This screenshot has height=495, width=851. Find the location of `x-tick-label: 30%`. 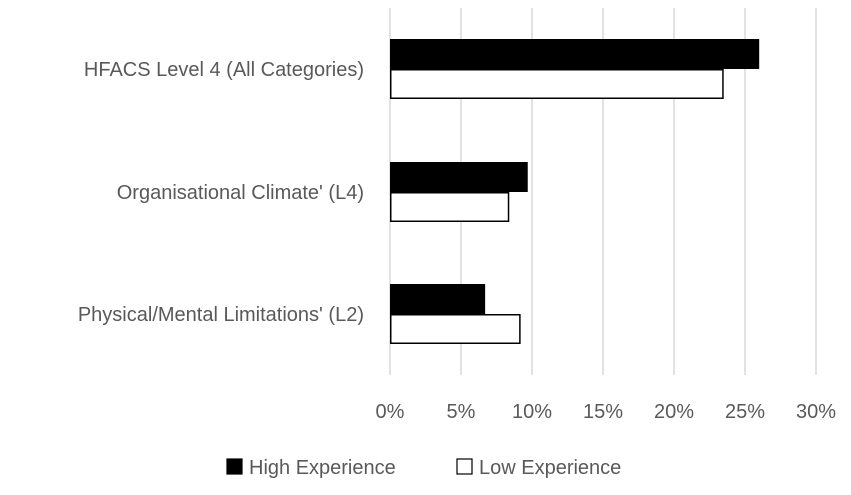

x-tick-label: 30% is located at coordinates (816, 412).